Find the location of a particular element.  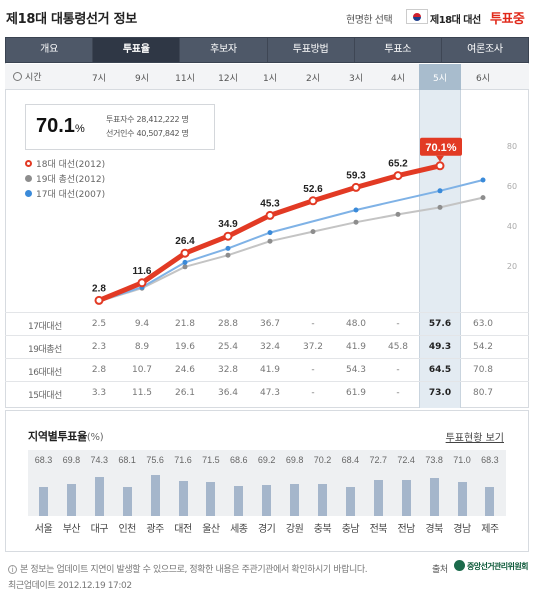

region-name: 대구 is located at coordinates (99, 529).